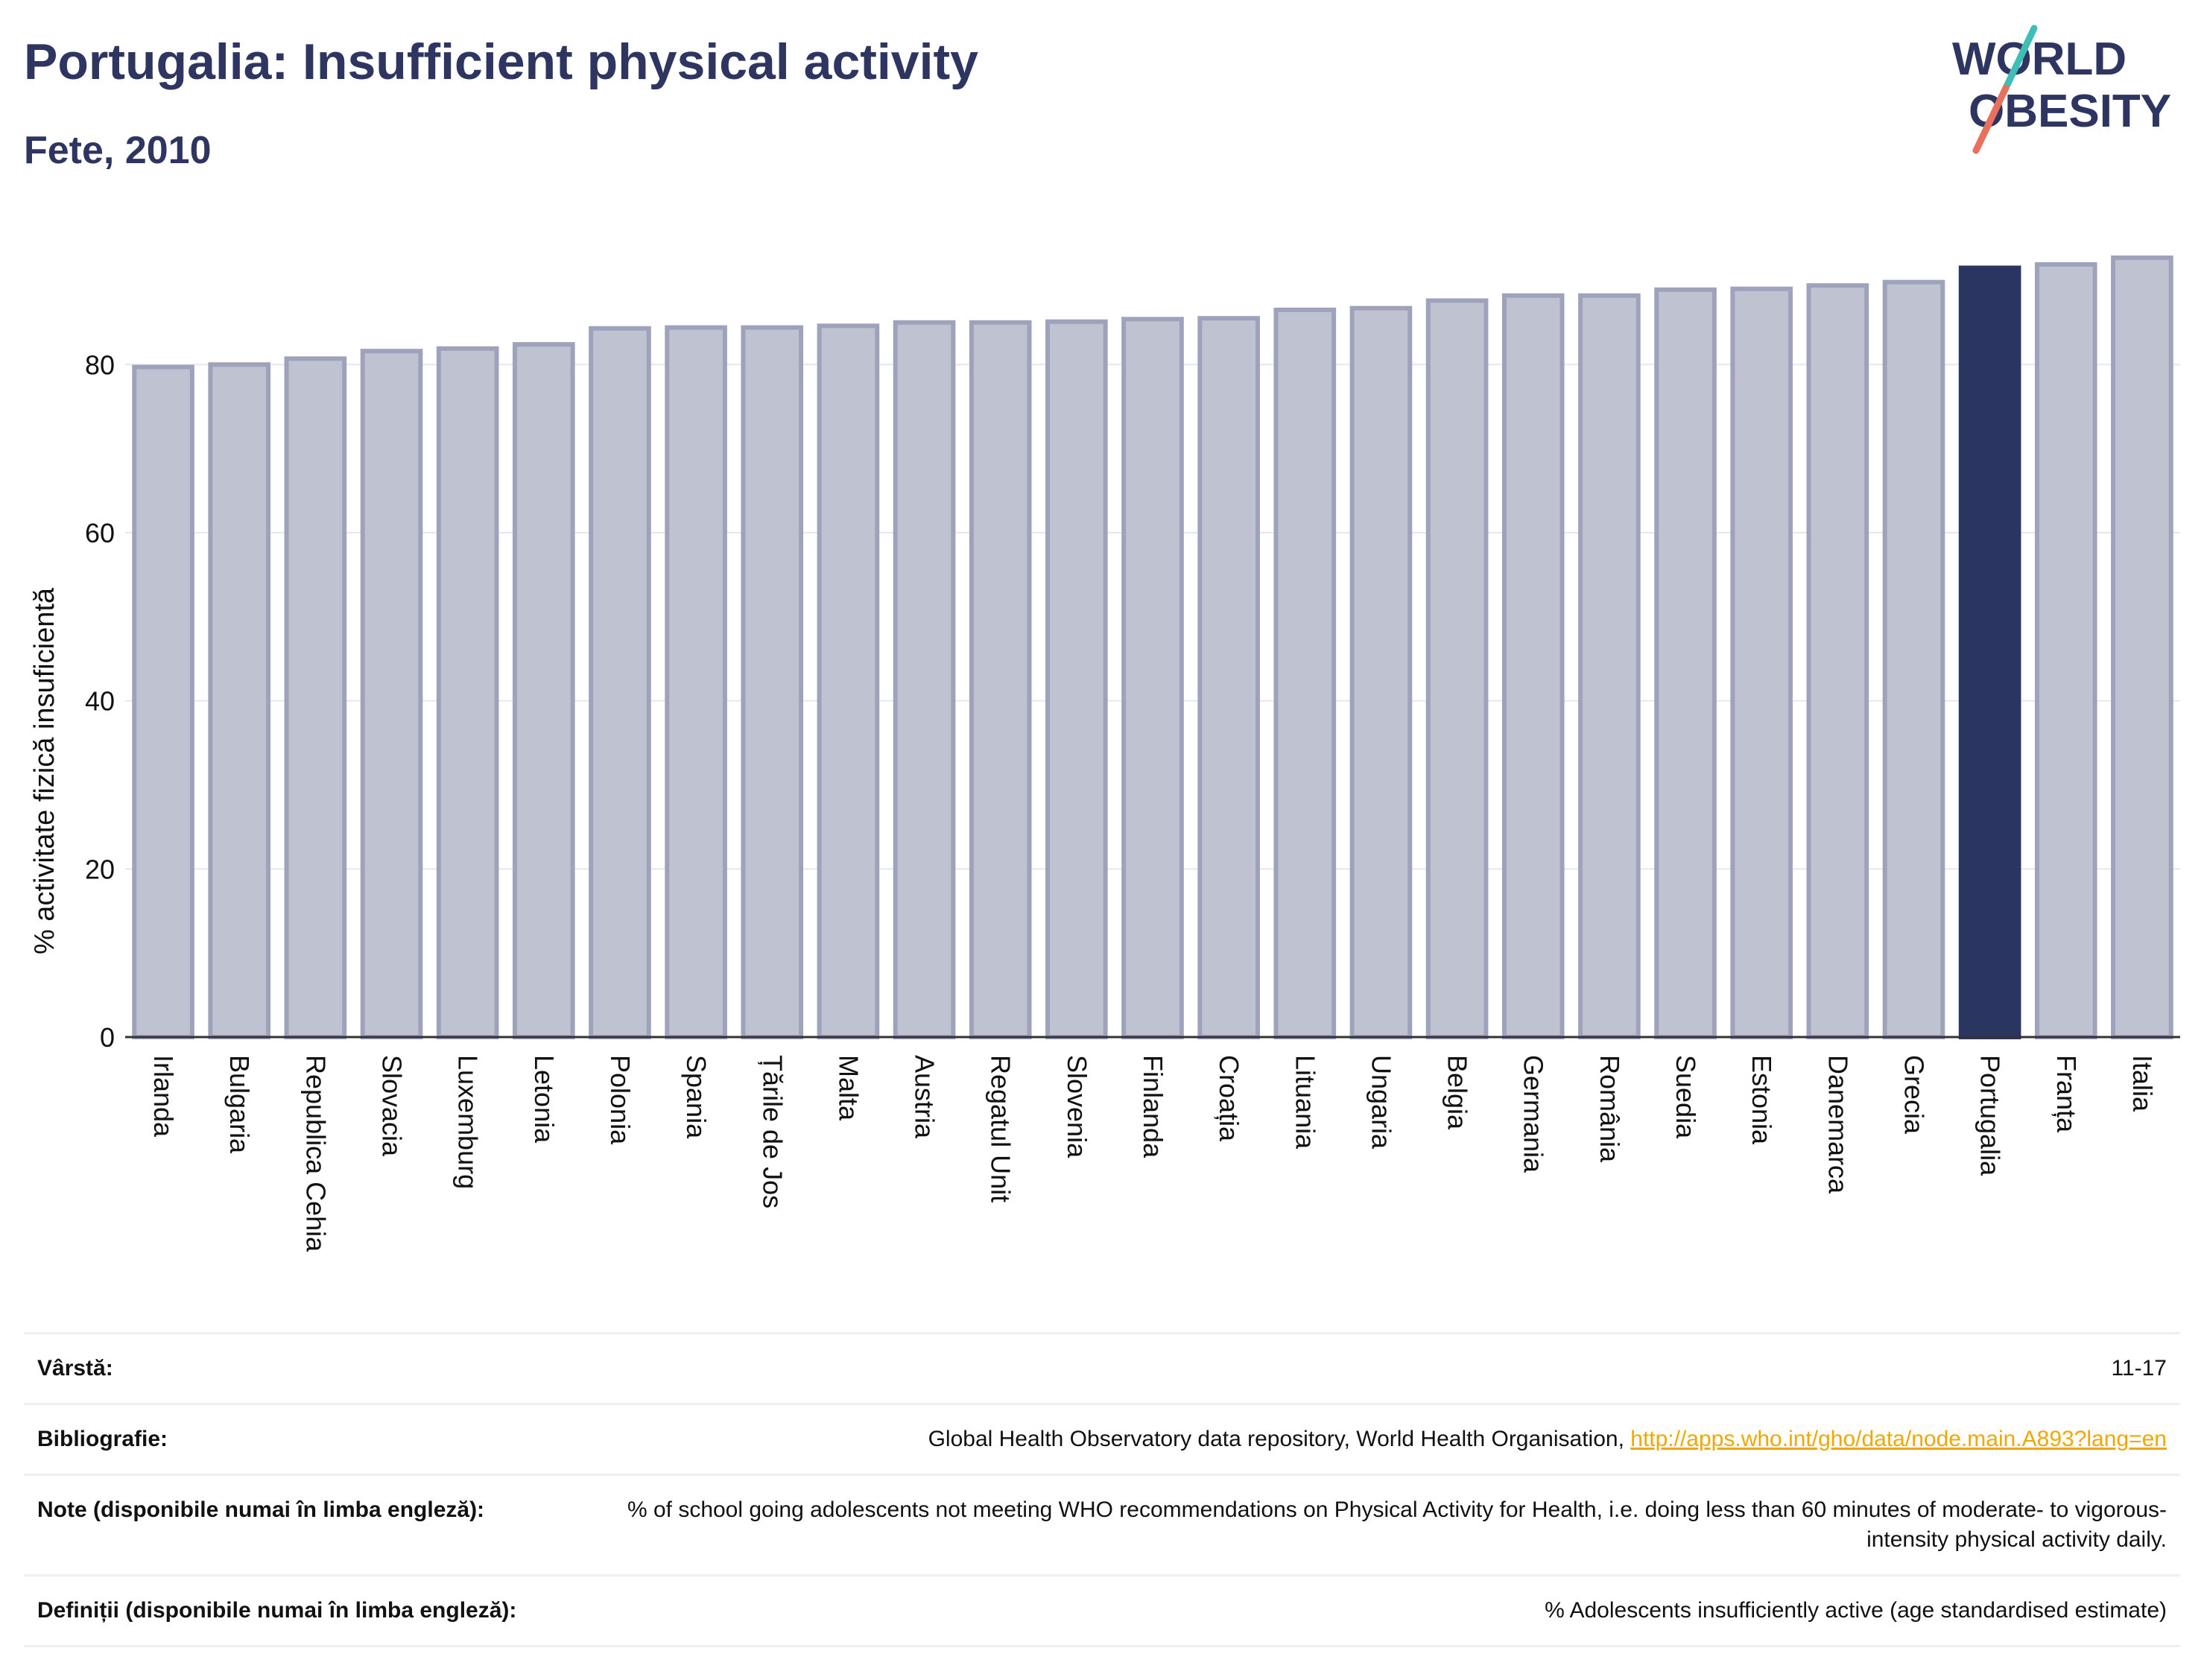 Image resolution: width=2204 pixels, height=1680 pixels. What do you see at coordinates (1305, 673) in the screenshot?
I see `bar-lituania` at bounding box center [1305, 673].